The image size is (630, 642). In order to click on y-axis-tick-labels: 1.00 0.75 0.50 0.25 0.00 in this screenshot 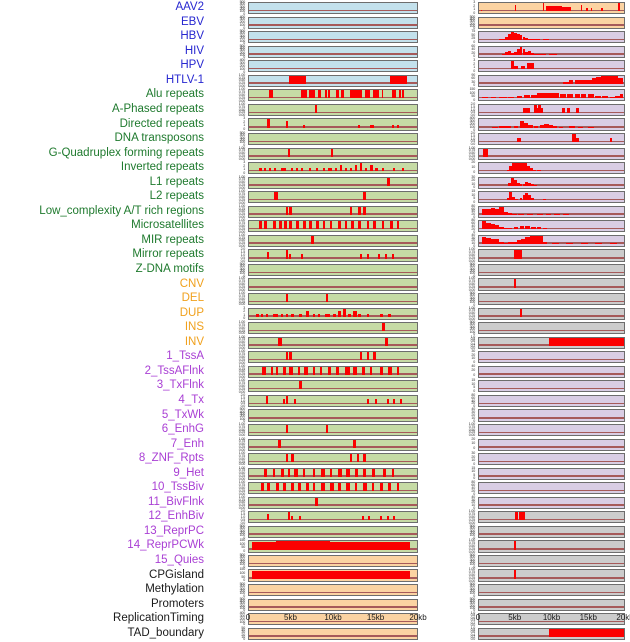, I will do `click(235, 211)`.